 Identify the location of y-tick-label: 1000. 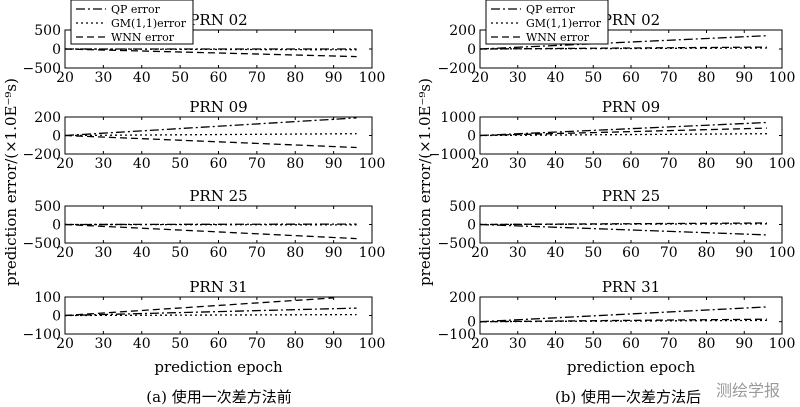
(458, 118).